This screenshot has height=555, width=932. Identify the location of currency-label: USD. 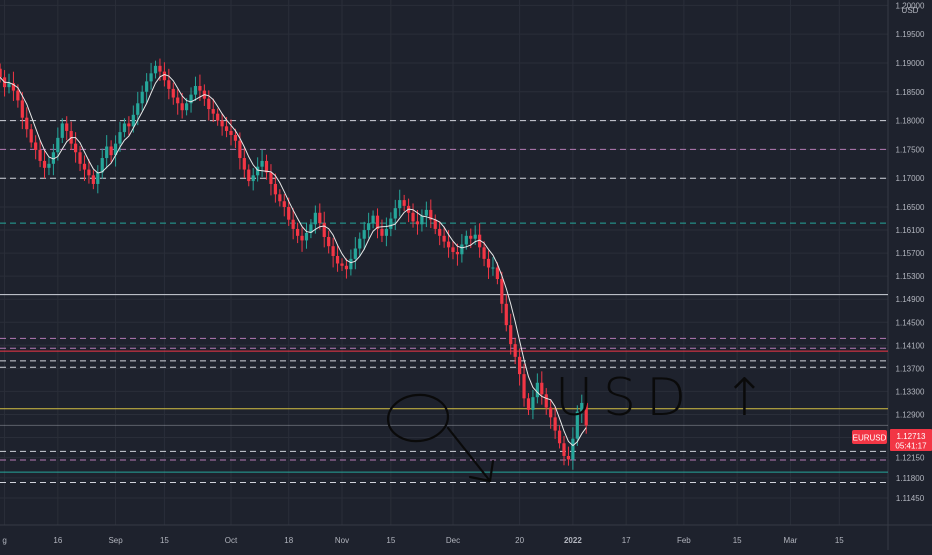
(910, 10).